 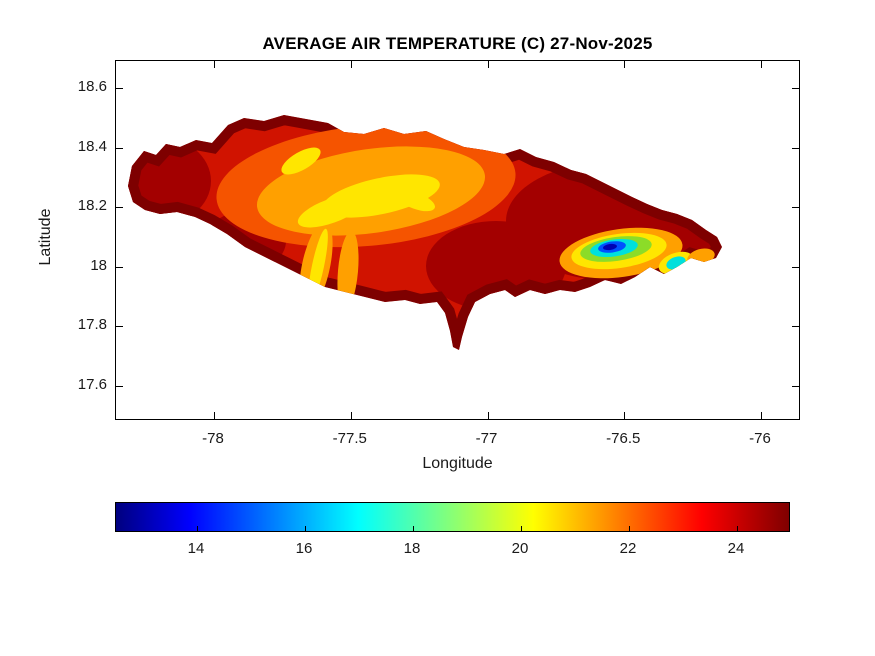 What do you see at coordinates (457, 43) in the screenshot?
I see `chart-title: AVERAGE AIR TEMPERATURE (C) 27-Nov-2025` at bounding box center [457, 43].